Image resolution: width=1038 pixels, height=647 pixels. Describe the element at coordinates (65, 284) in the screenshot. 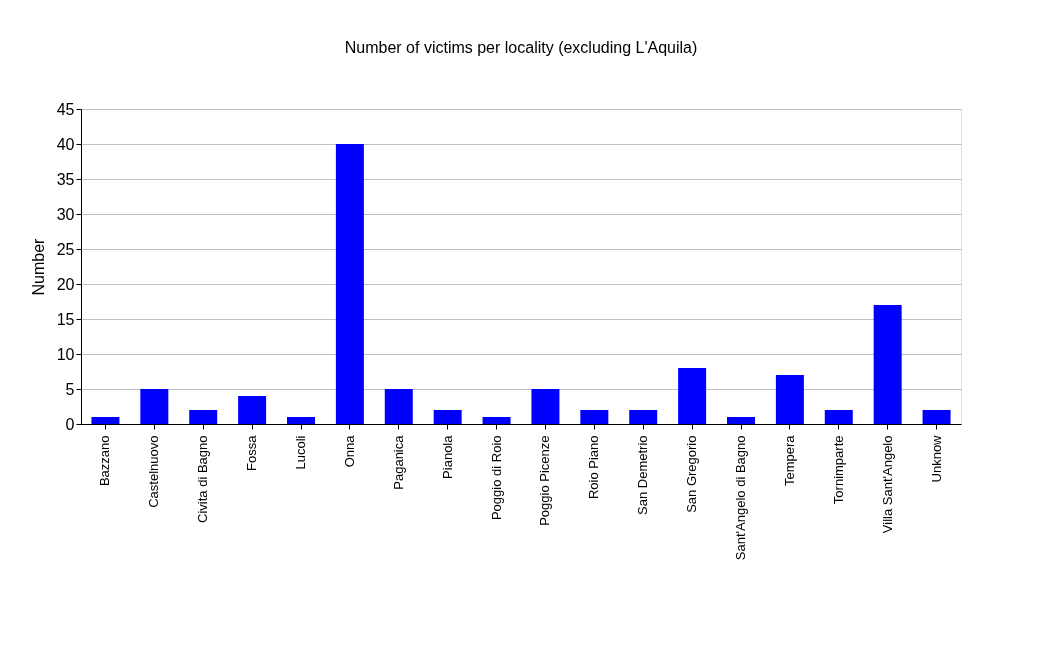

I see `y-tick-label: 20` at that location.